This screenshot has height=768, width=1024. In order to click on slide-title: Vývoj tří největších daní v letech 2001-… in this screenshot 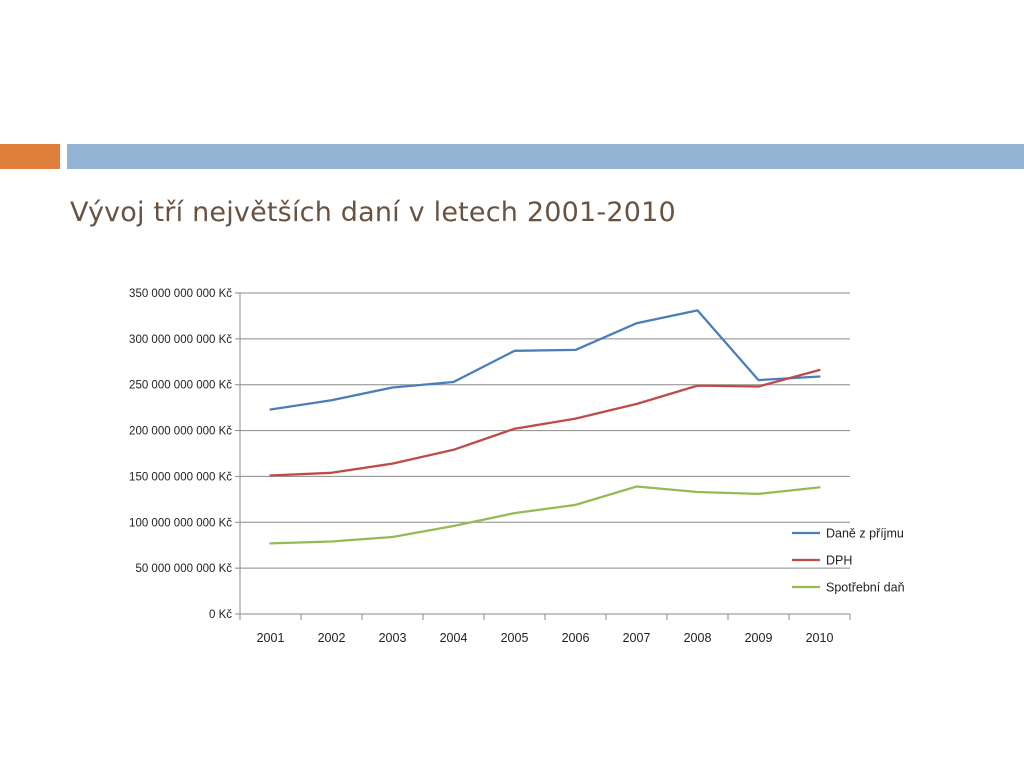, I will do `click(373, 212)`.